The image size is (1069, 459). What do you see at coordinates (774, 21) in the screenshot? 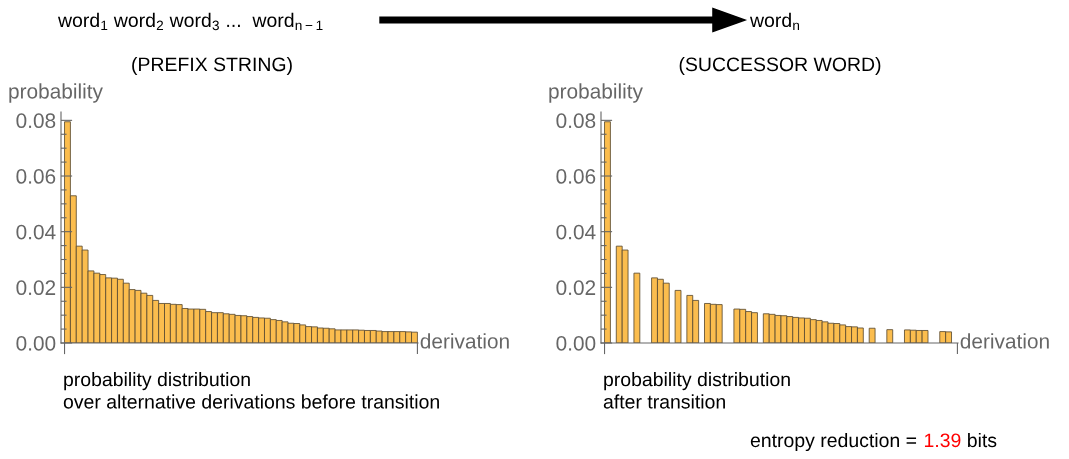
I see `text: word$_{n}$` at bounding box center [774, 21].